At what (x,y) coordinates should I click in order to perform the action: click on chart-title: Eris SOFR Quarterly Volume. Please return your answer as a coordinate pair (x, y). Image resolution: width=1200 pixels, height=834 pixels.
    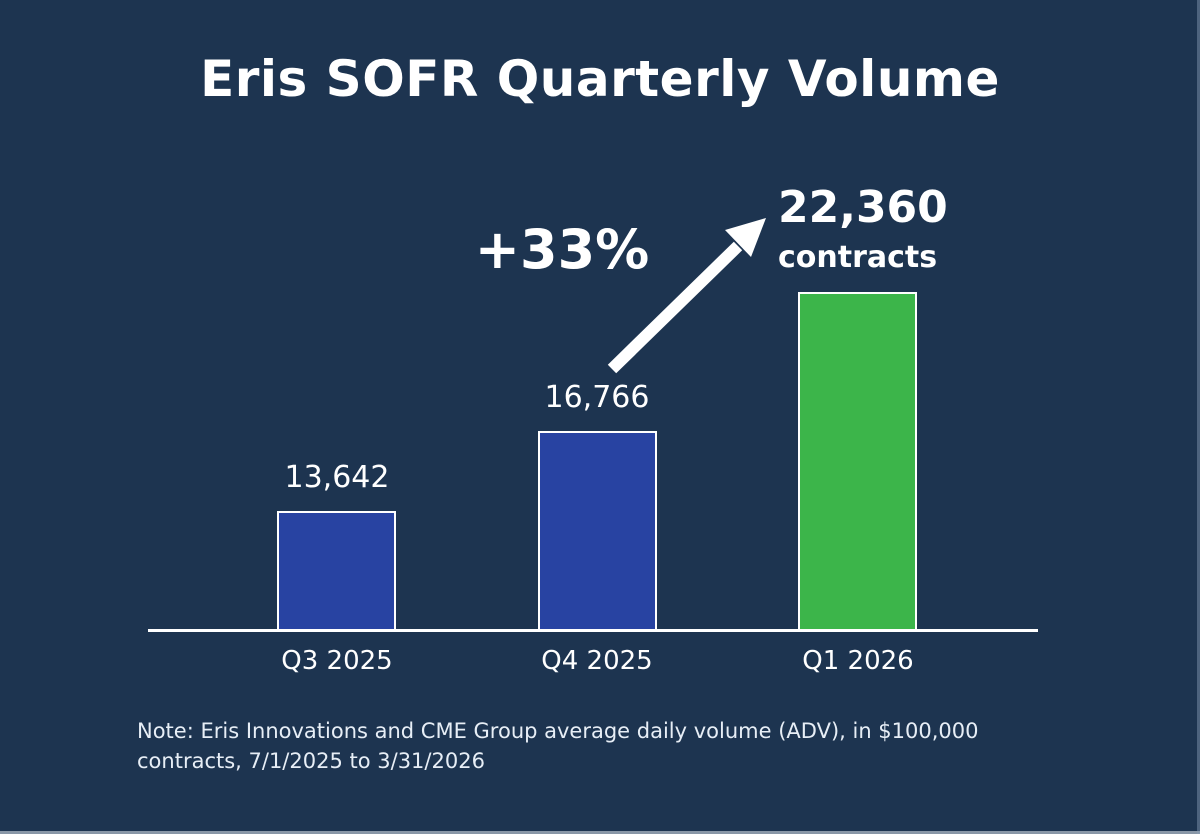
    Looking at the image, I should click on (600, 79).